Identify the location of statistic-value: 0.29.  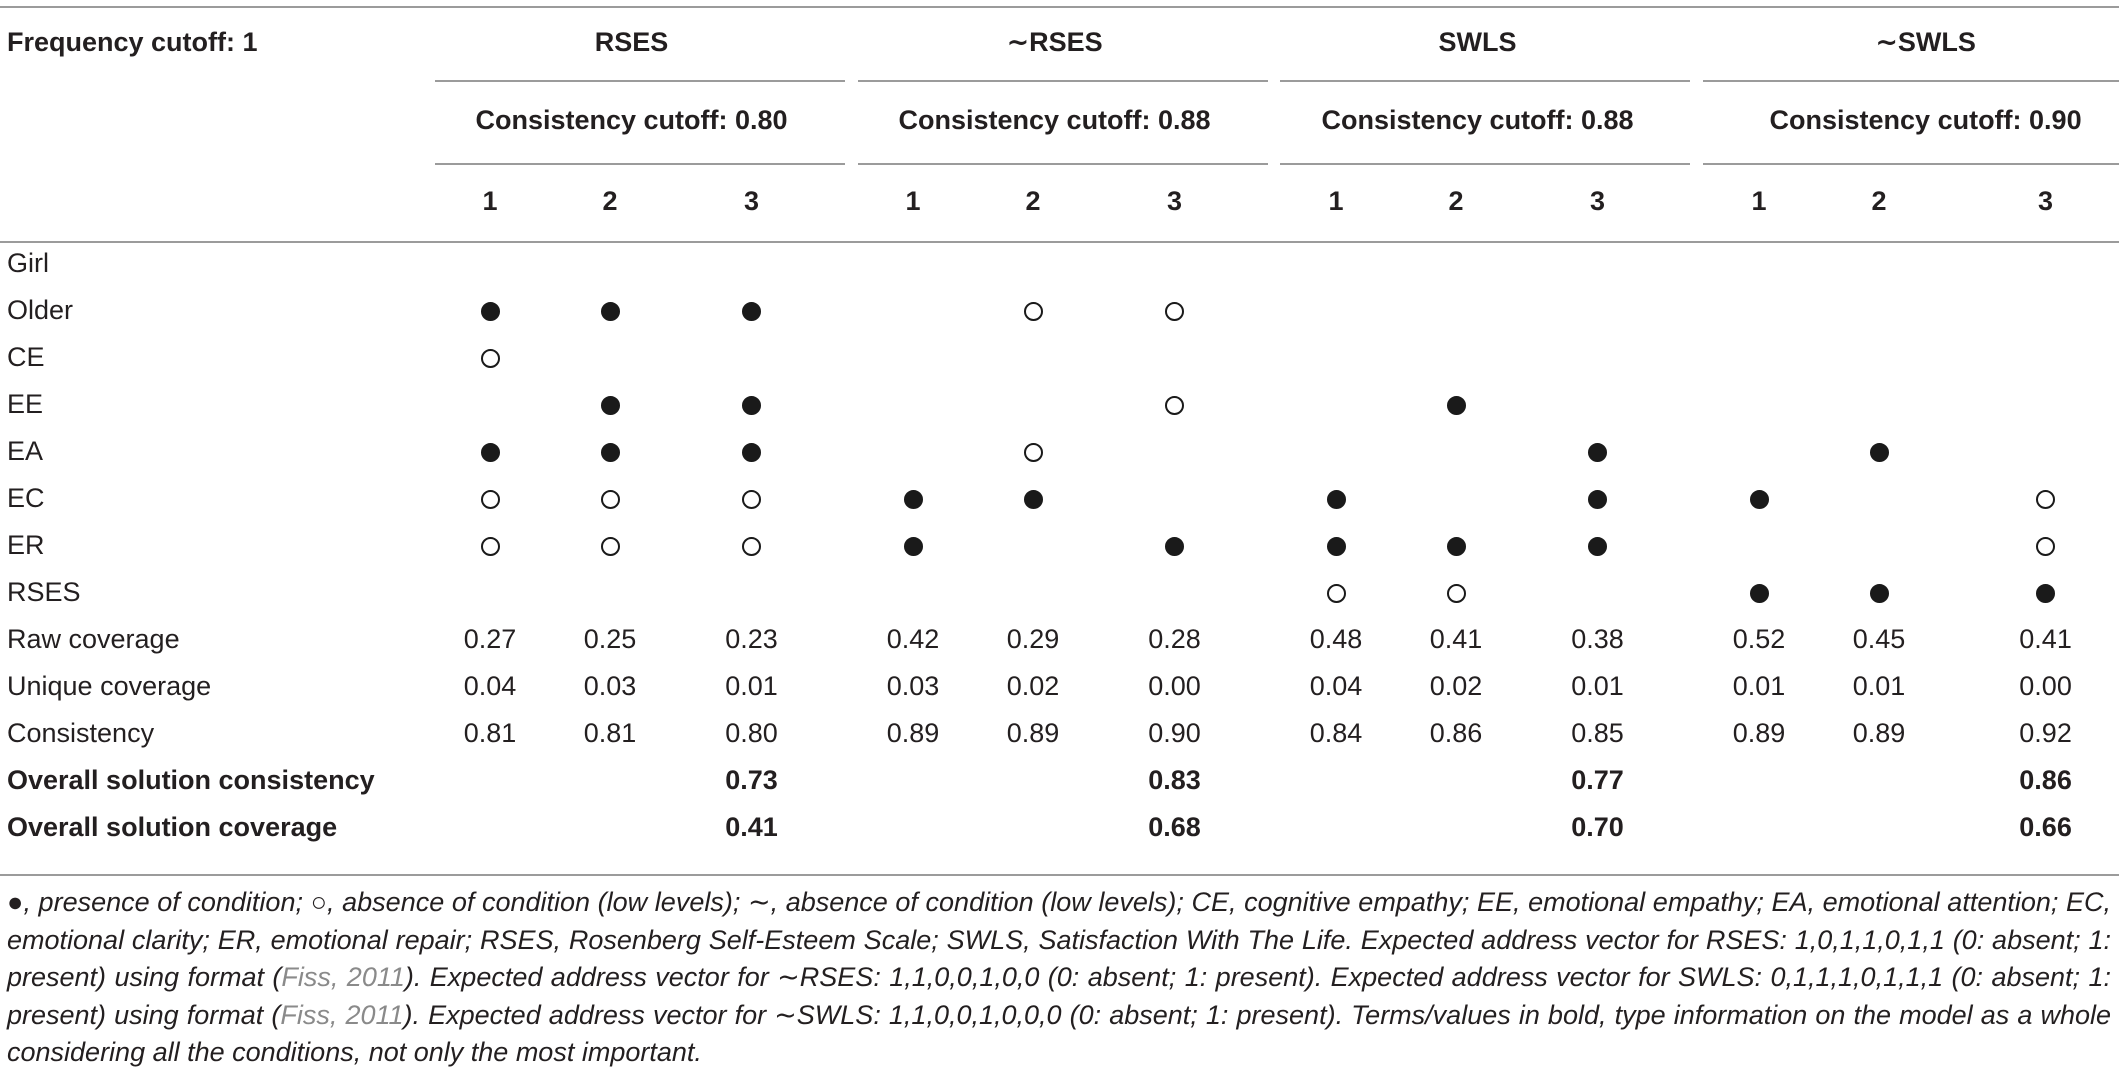
(1033, 639).